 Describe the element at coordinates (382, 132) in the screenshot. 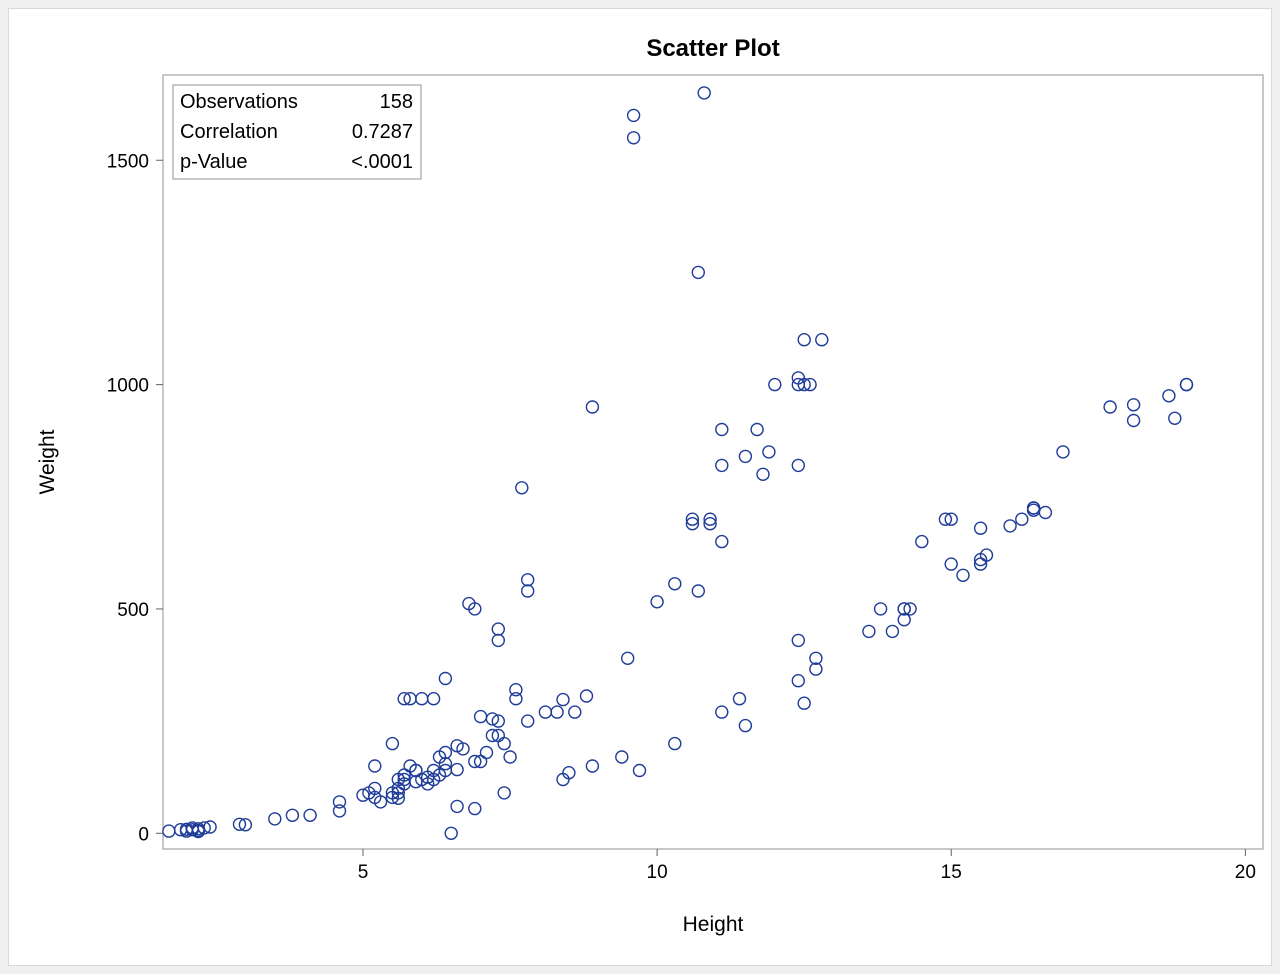

I see `stat-value: 0.7287` at that location.